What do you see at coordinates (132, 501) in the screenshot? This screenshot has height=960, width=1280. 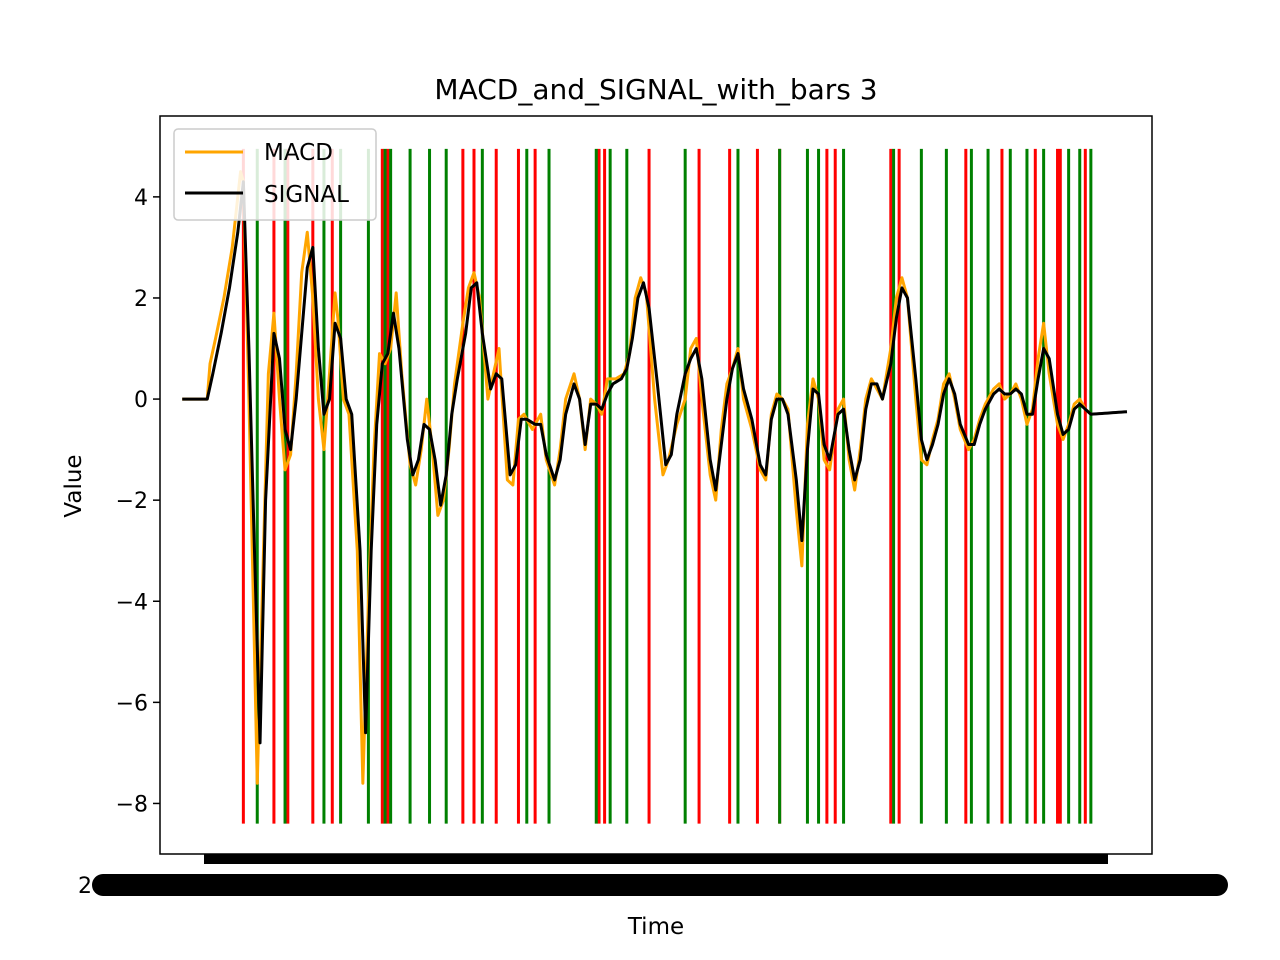 I see `y-tick-label-3: −2` at bounding box center [132, 501].